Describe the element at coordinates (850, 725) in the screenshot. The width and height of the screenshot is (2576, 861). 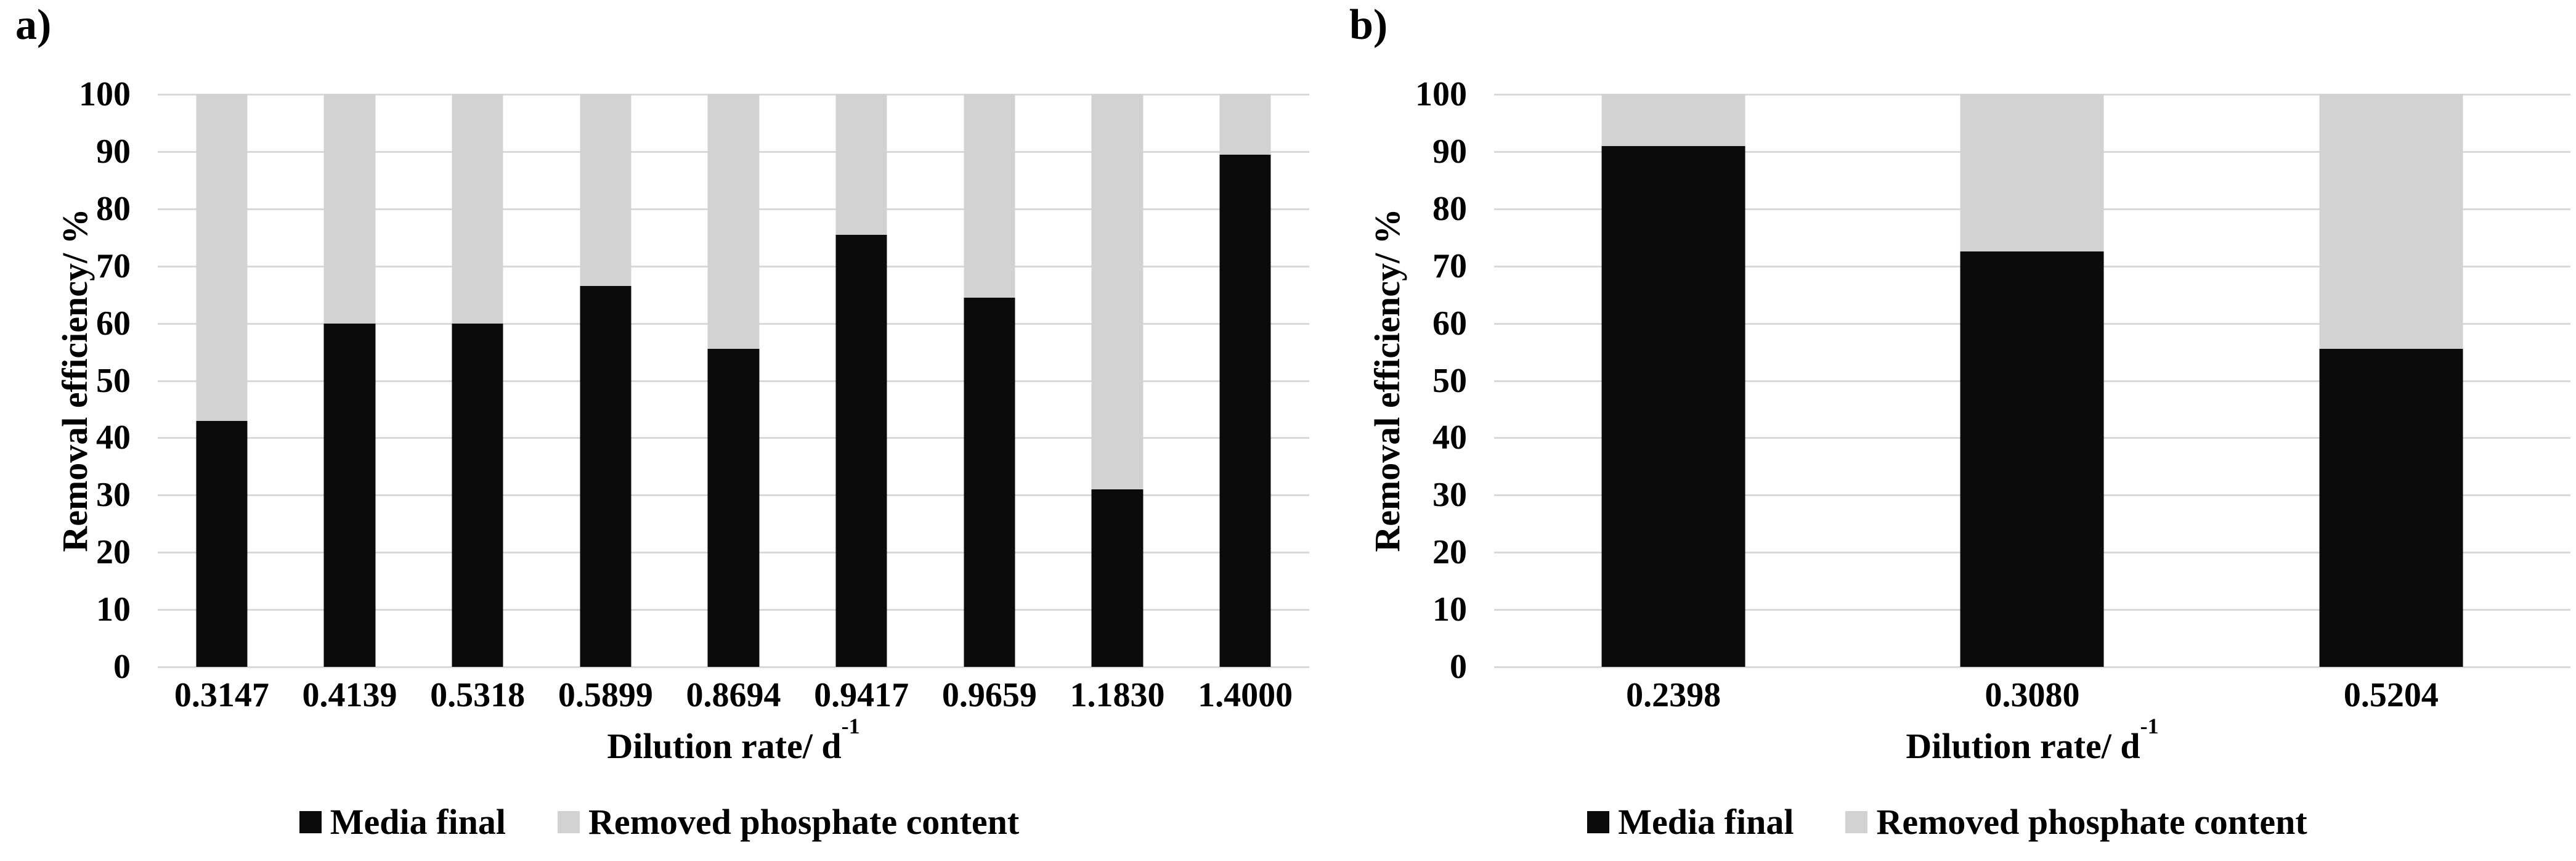
I see `x-axis-title-superscript: -1` at that location.